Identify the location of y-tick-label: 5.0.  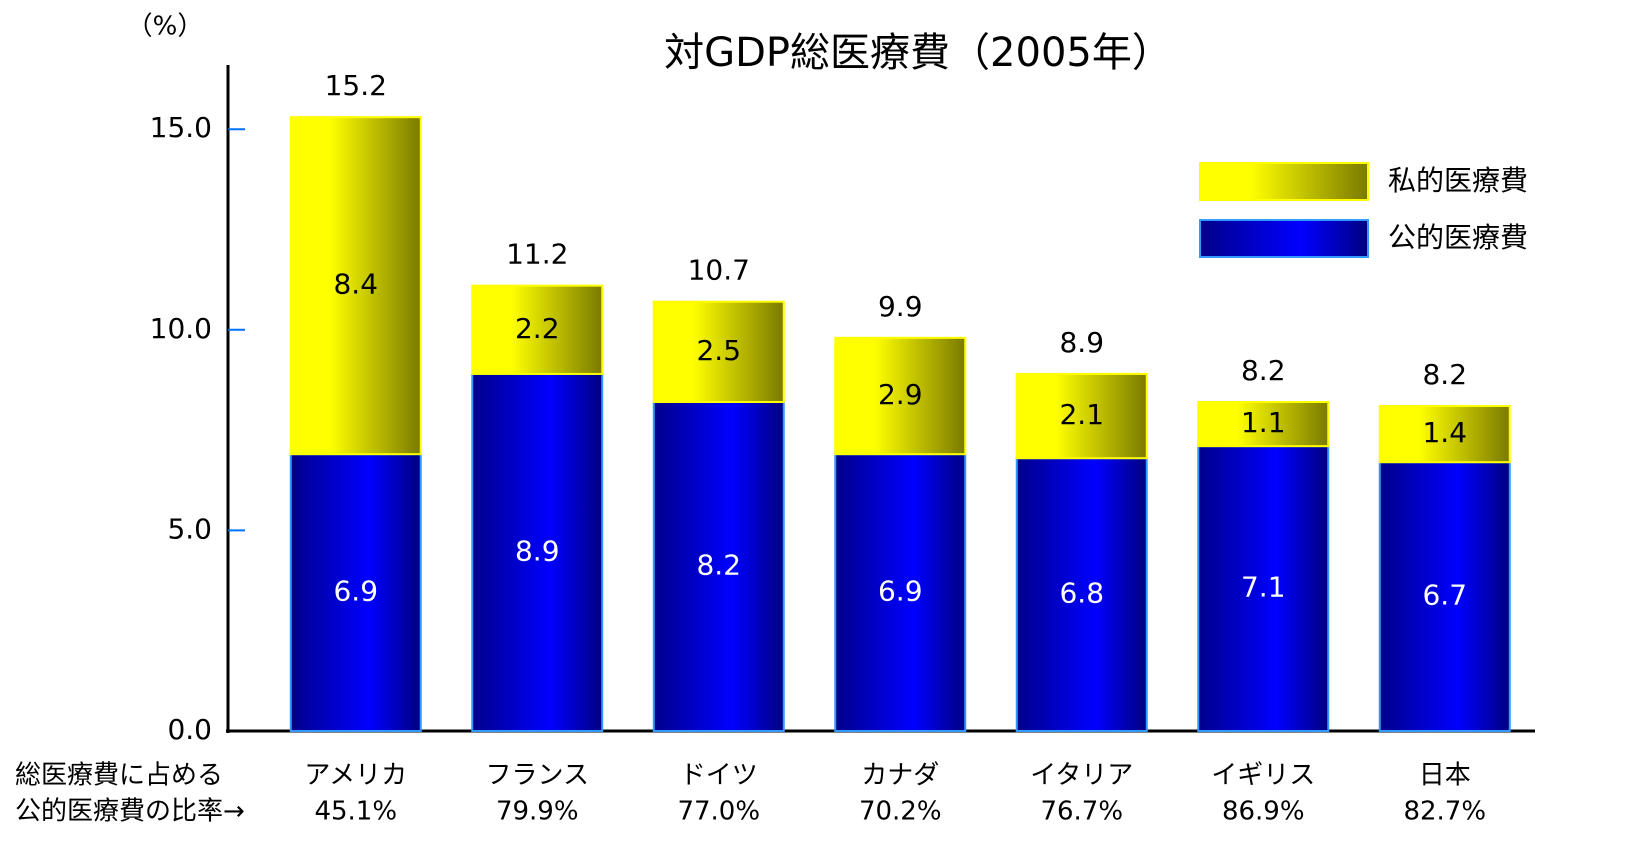
(189, 528).